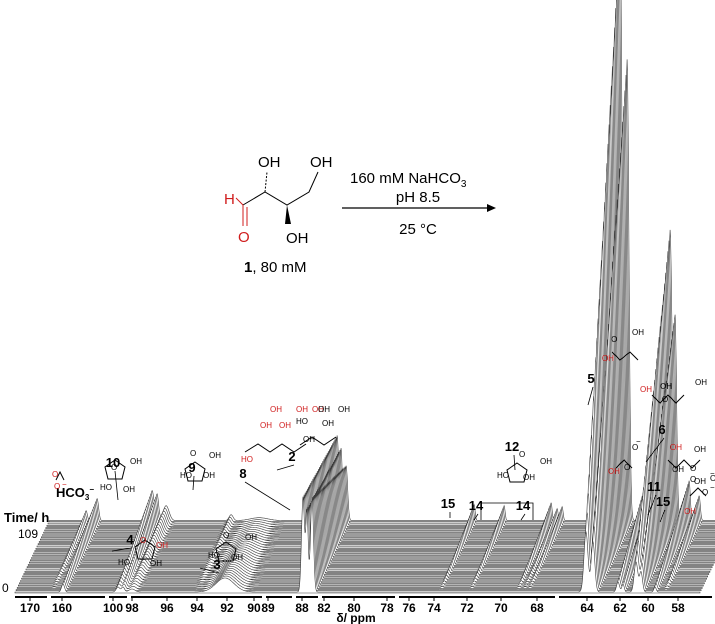 The image size is (715, 624). I want to click on tick-label: 96, so click(167, 608).